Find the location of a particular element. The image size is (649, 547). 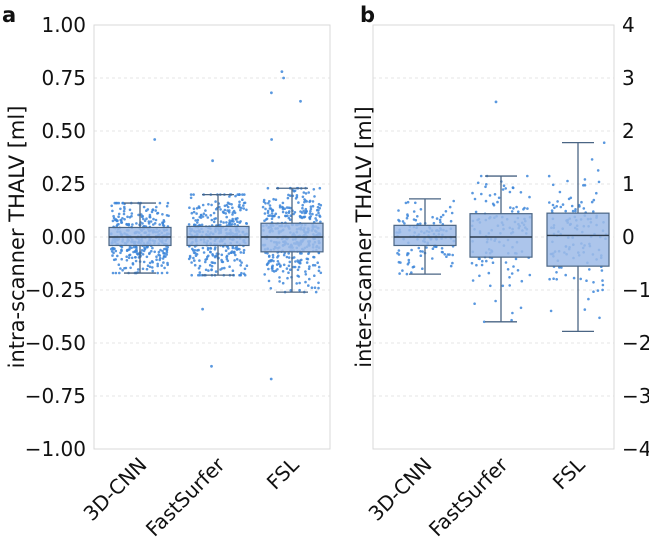

outlier-point is located at coordinates (271, 93).